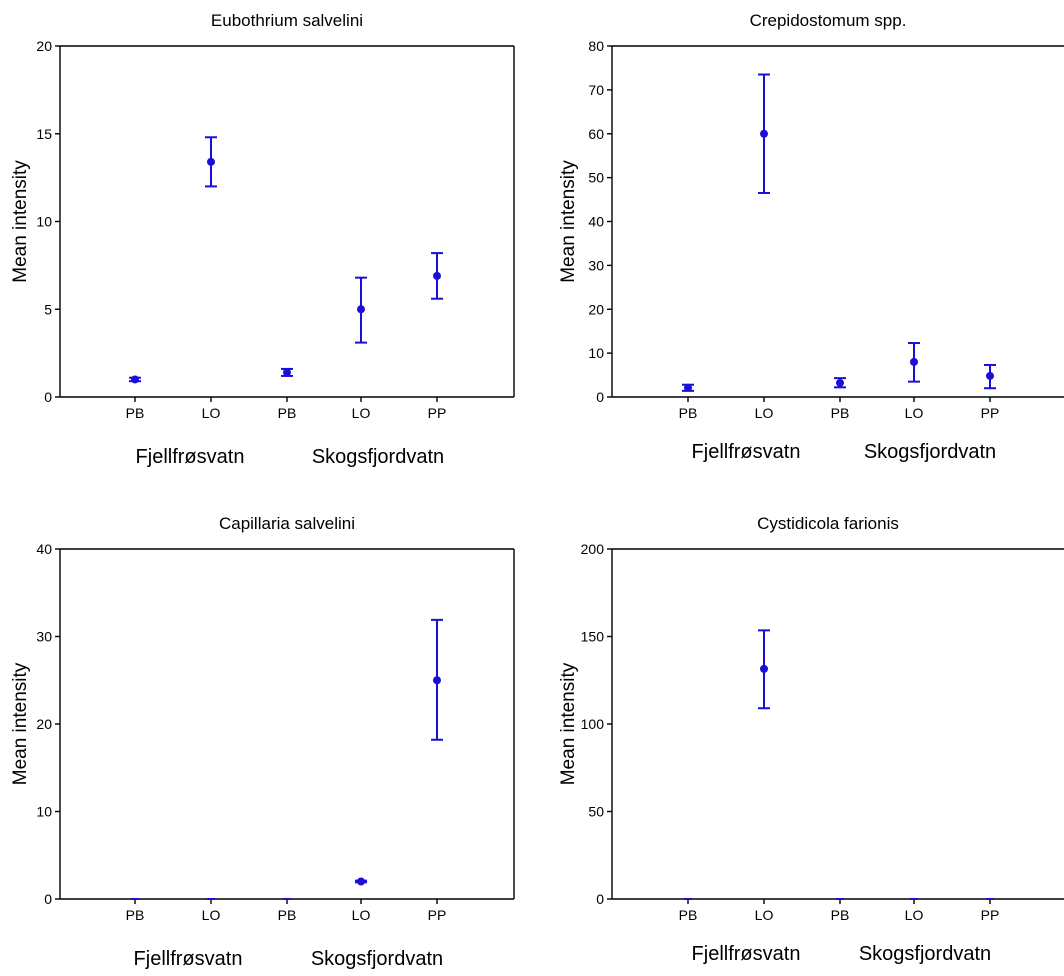  What do you see at coordinates (48, 309) in the screenshot?
I see `y-tick-label: 5` at bounding box center [48, 309].